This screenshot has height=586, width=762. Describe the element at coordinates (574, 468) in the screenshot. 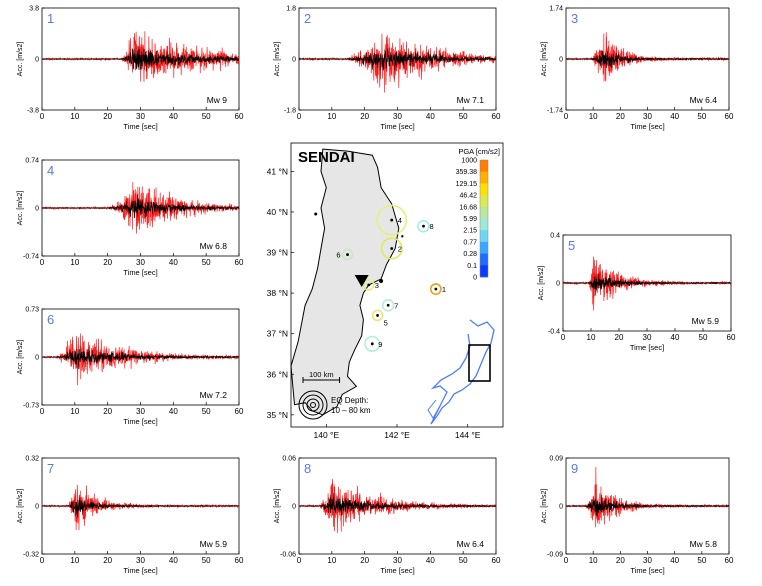

I see `panel-number: 9` at that location.